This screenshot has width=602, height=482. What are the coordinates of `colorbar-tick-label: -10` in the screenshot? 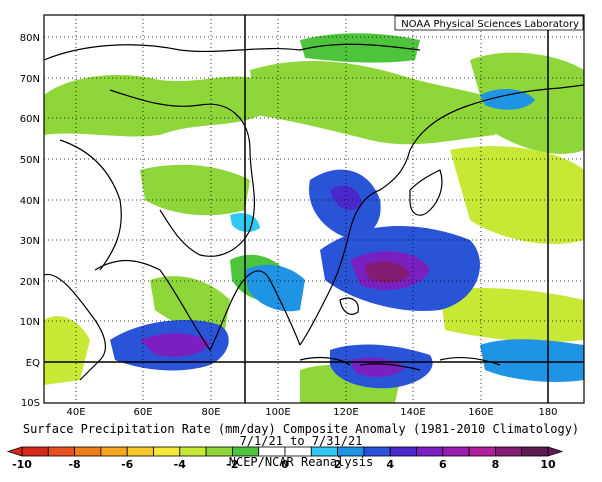 It's located at (22, 464).